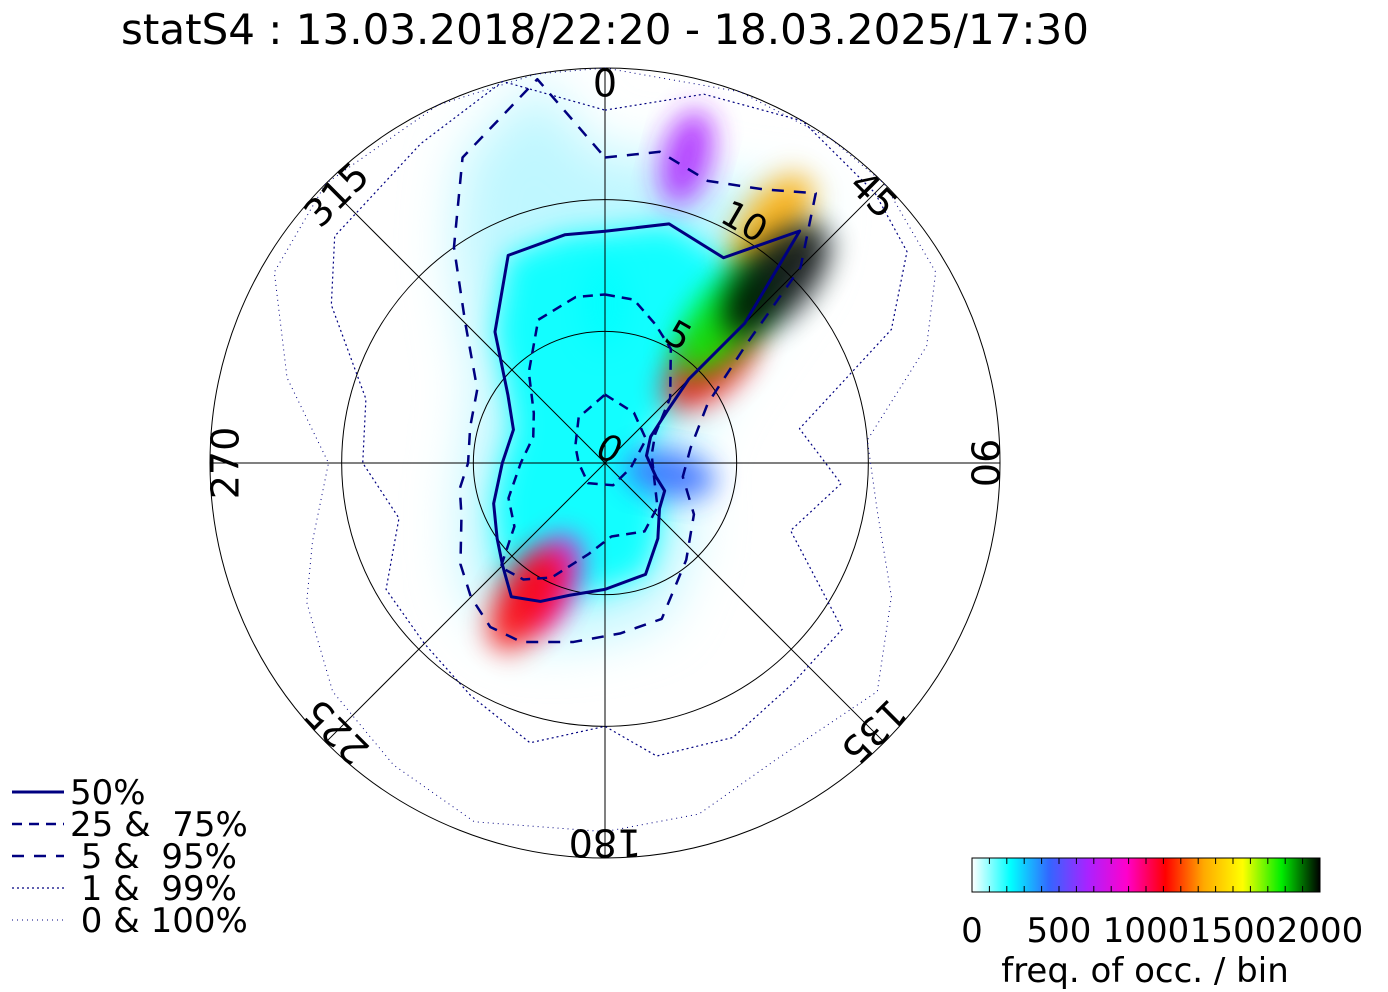  What do you see at coordinates (159, 921) in the screenshot?
I see `legend-label: 0 & 100%` at bounding box center [159, 921].